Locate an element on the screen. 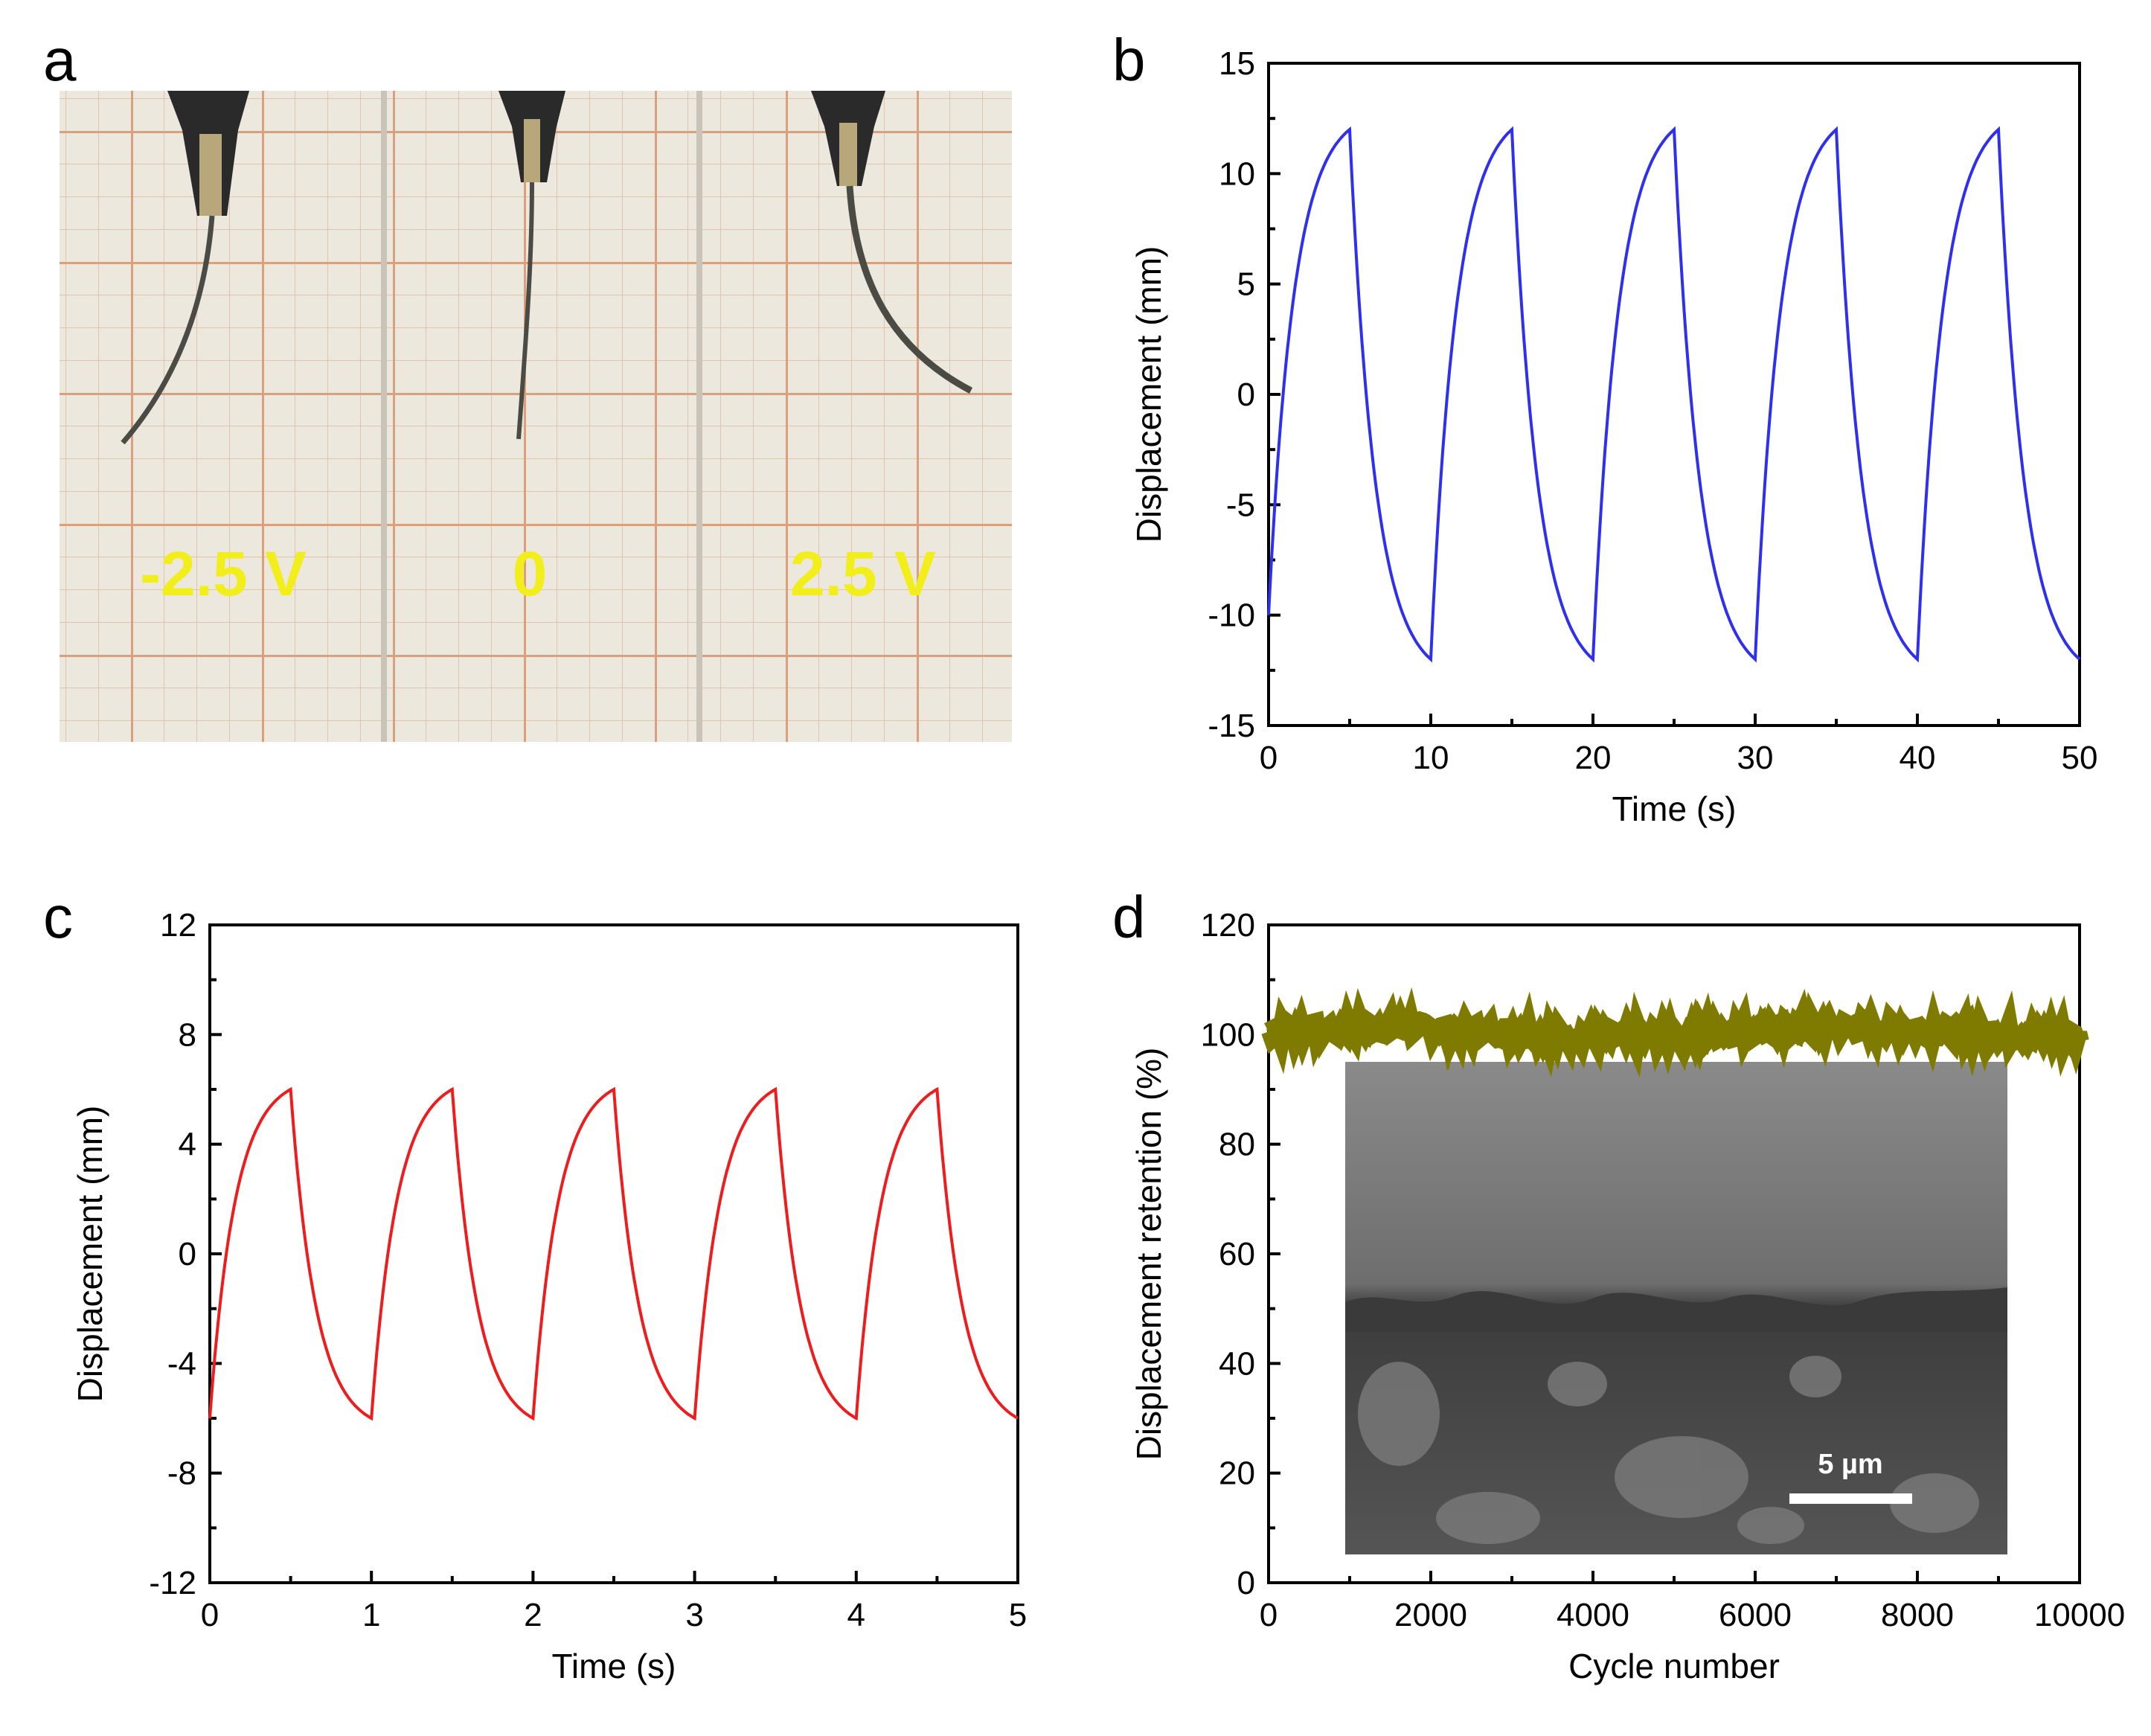 This screenshot has width=2151, height=1736. y-tick-label-b: -5 is located at coordinates (1240, 505).